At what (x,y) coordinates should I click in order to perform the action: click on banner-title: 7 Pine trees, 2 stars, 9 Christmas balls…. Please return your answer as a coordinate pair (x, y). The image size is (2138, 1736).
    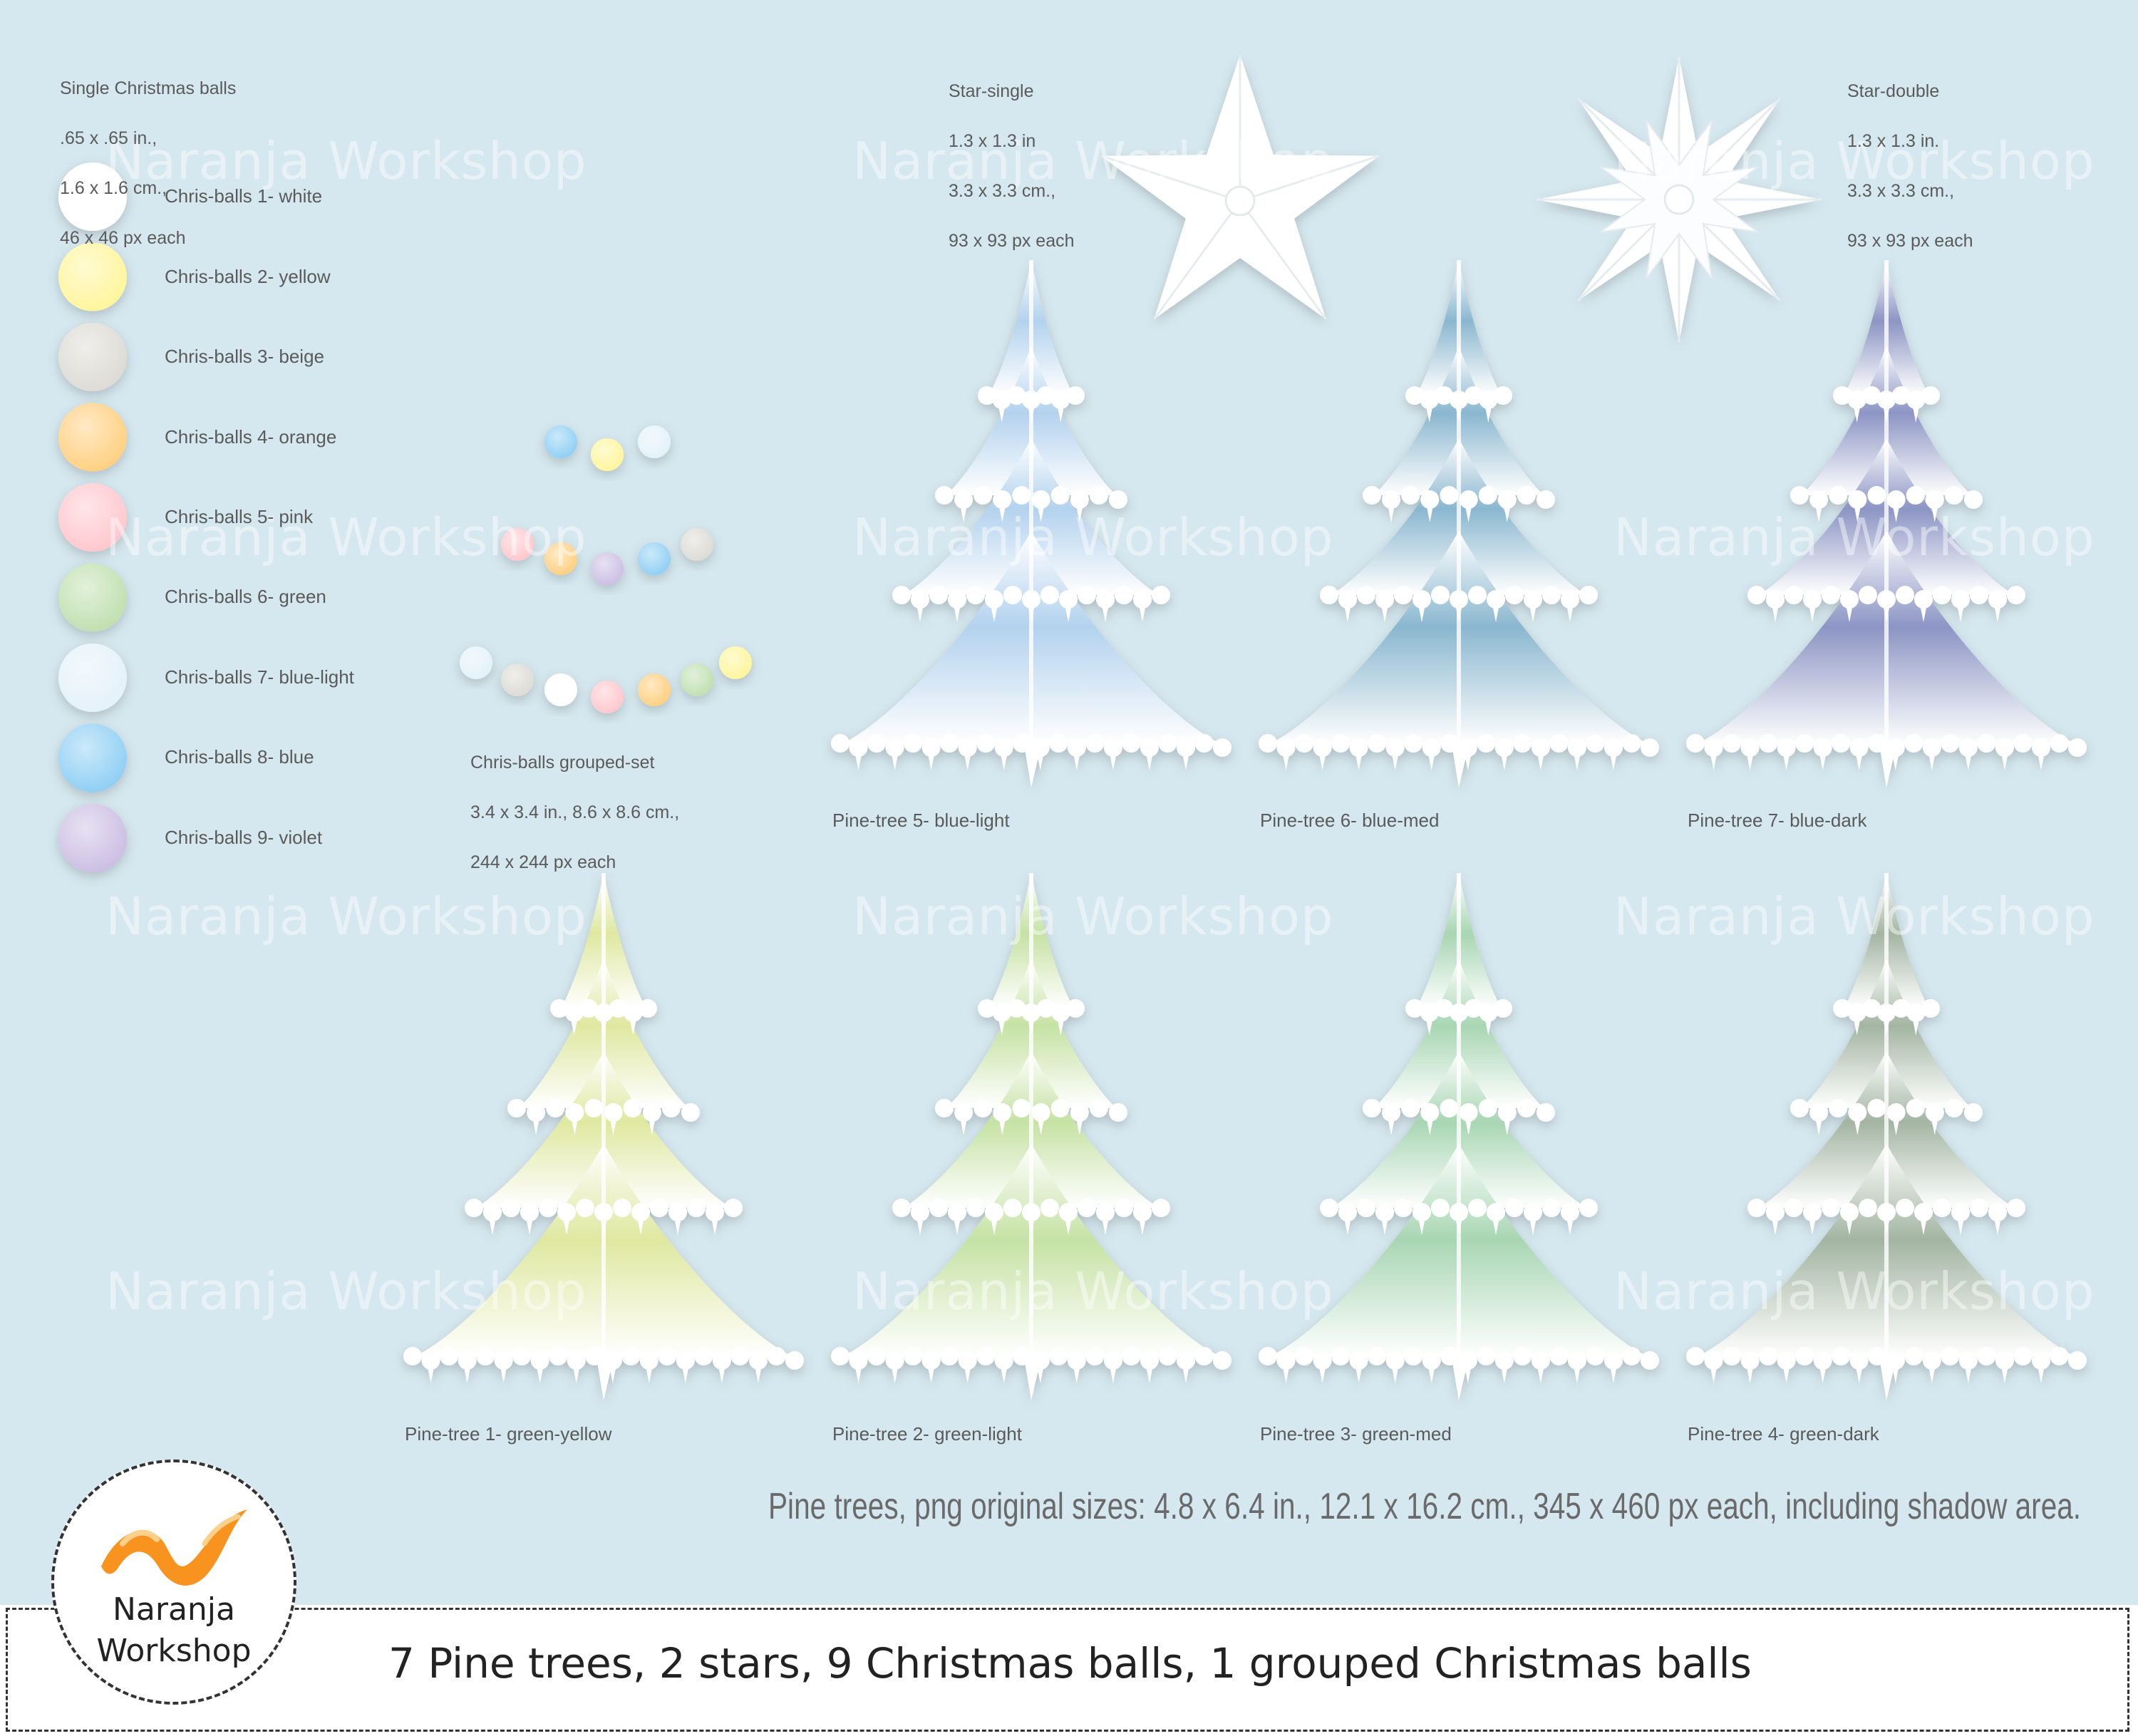
    Looking at the image, I should click on (1070, 1663).